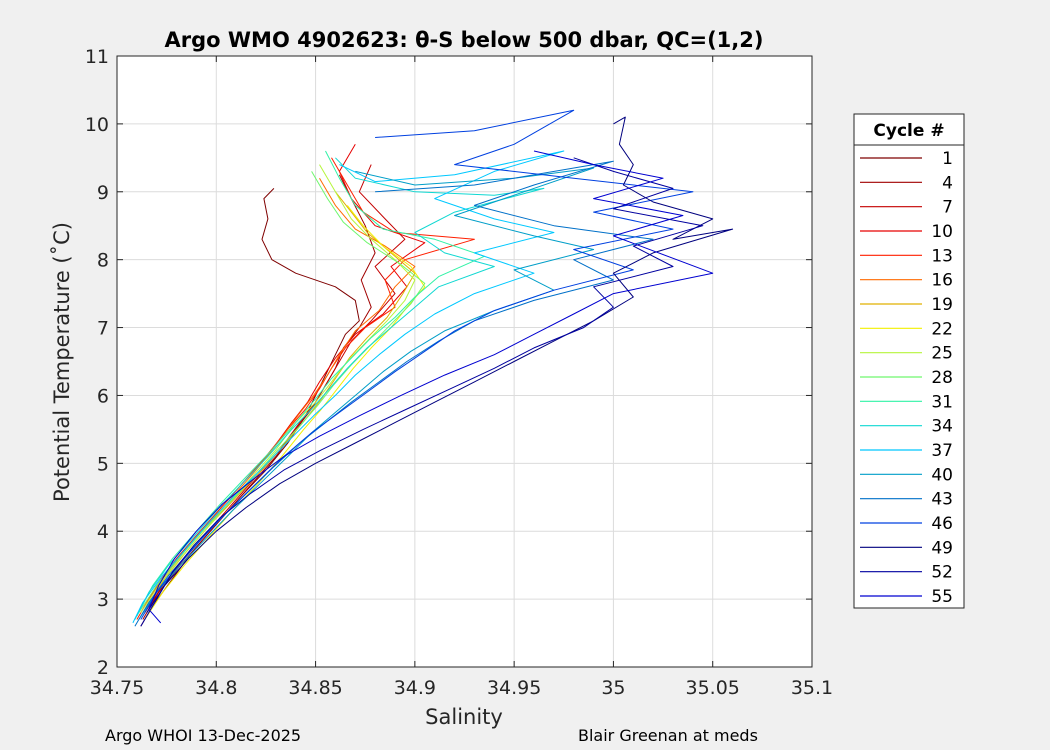 The image size is (1050, 750). I want to click on footer-right: Blair Greenan at meds, so click(668, 735).